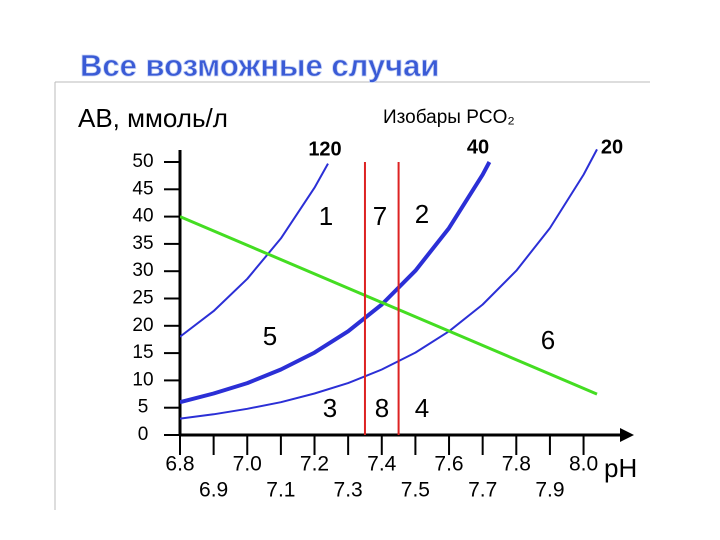 The width and height of the screenshot is (720, 540). I want to click on x-tick-label: 7.6, so click(448, 464).